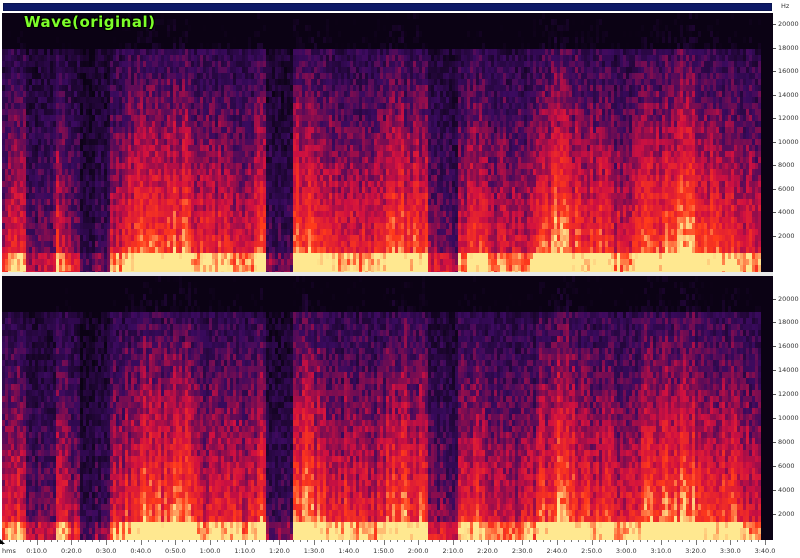 This screenshot has height=558, width=800. I want to click on playhead-marker-icon, so click(2, 541).